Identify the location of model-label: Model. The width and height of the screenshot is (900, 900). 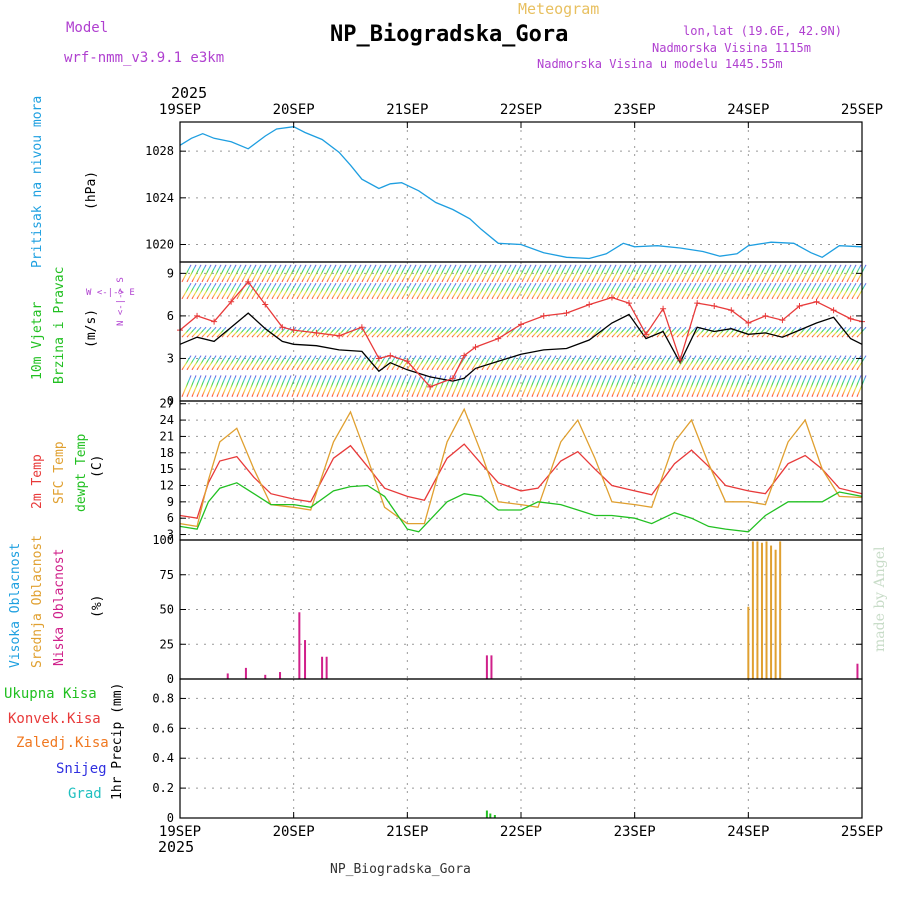
(87, 28).